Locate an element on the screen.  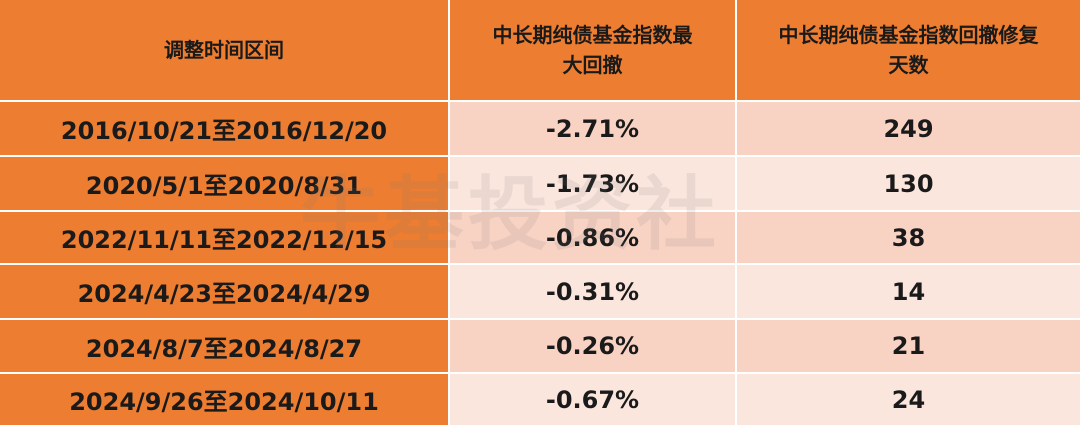
header-cell: 调整时间区间 is located at coordinates (224, 50).